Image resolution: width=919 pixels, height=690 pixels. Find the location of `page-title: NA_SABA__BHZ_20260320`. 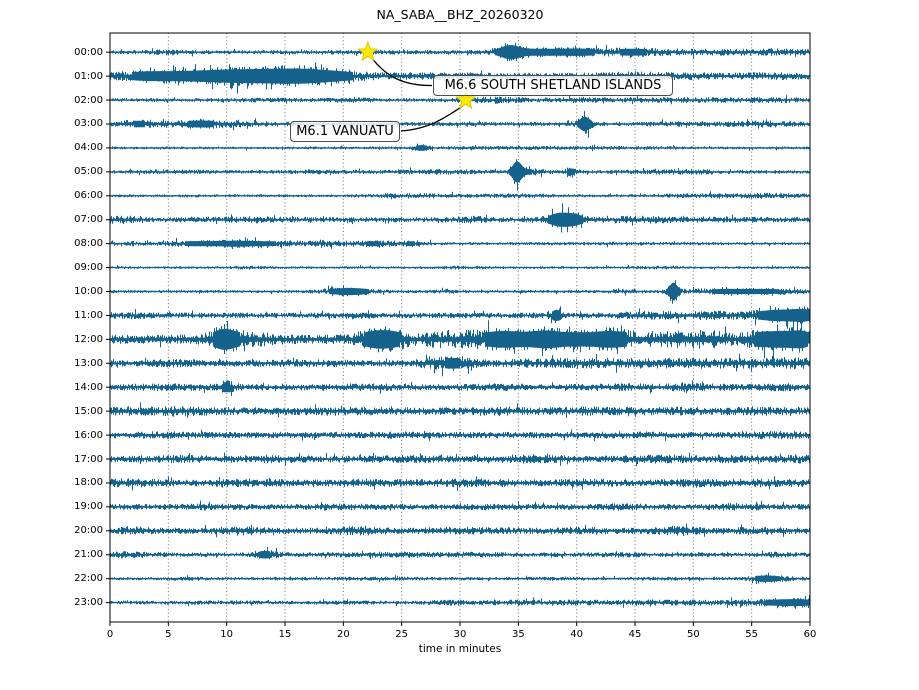

page-title: NA_SABA__BHZ_20260320 is located at coordinates (460, 14).